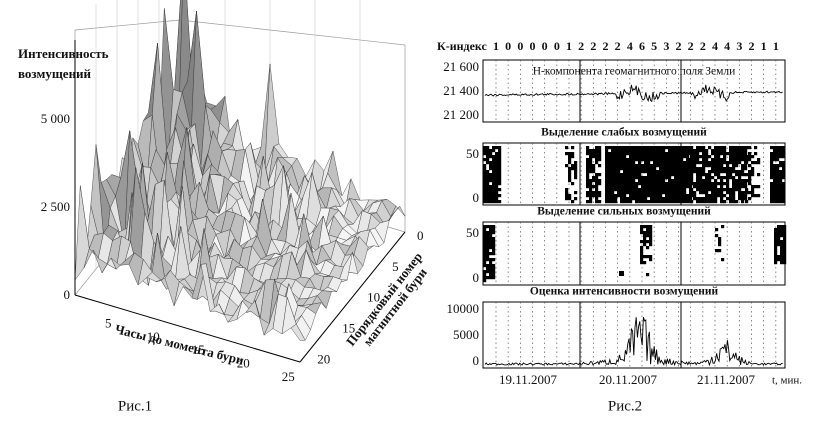 The height and width of the screenshot is (425, 819). What do you see at coordinates (55, 206) in the screenshot?
I see `z-tick-label: 2 500` at bounding box center [55, 206].